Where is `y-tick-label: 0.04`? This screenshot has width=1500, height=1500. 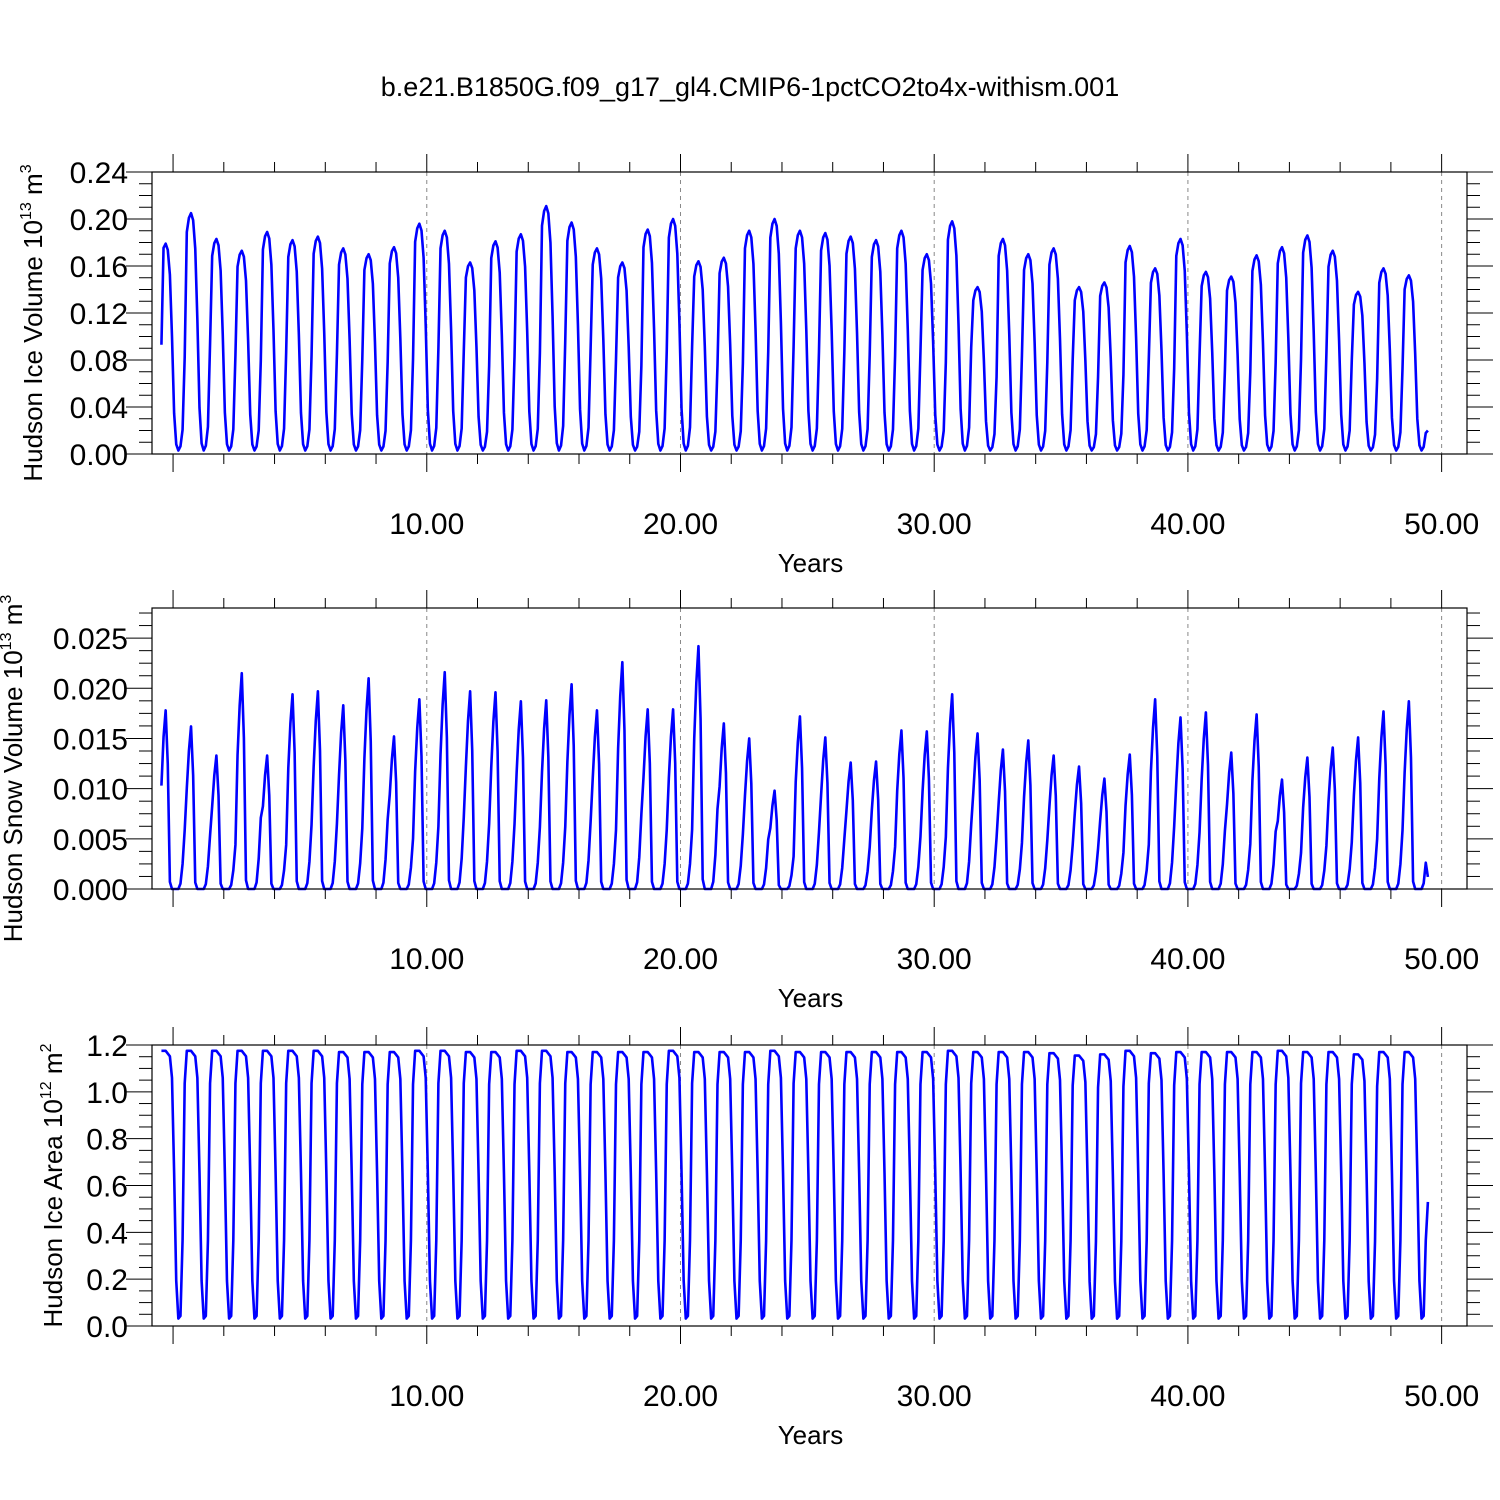 y-tick-label: 0.04 is located at coordinates (99, 408).